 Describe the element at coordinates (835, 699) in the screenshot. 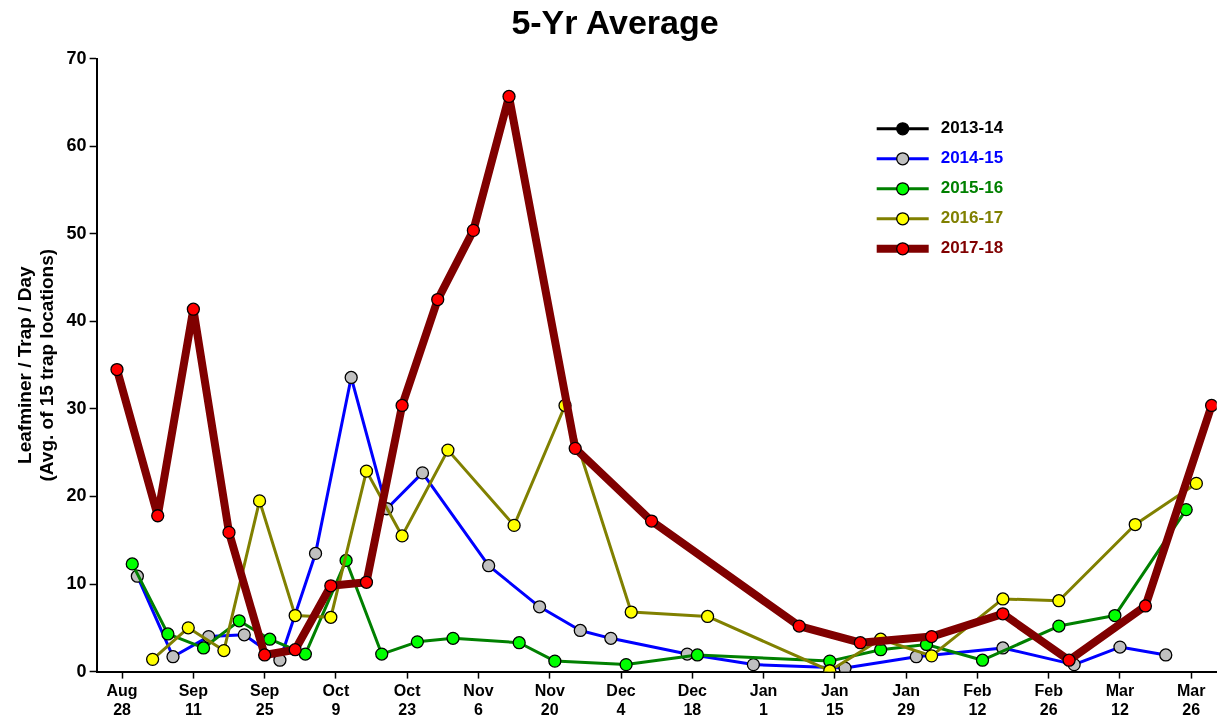

I see `x-tick-label: Jan 15` at that location.